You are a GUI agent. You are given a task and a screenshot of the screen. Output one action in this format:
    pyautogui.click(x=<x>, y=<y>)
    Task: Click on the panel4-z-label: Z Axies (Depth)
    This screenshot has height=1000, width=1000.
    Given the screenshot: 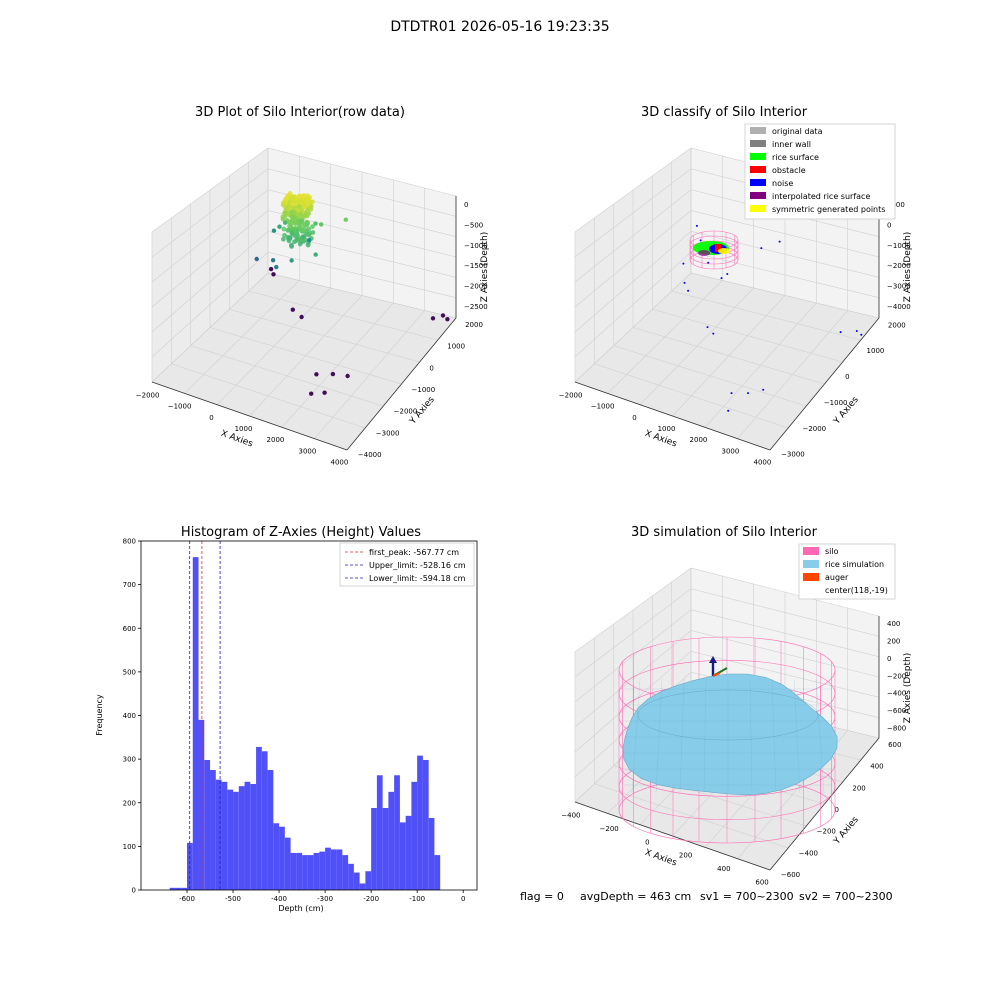 What is the action you would take?
    pyautogui.click(x=908, y=688)
    